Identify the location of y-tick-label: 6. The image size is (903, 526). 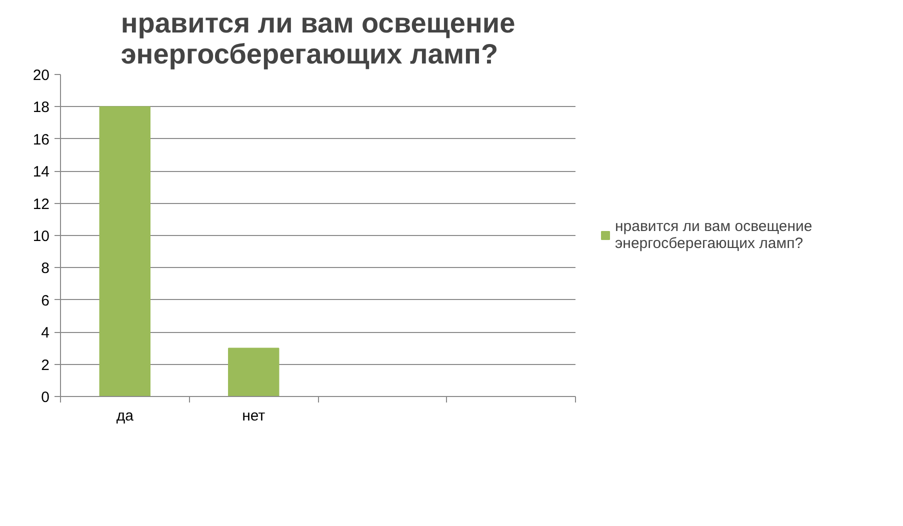
(45, 301).